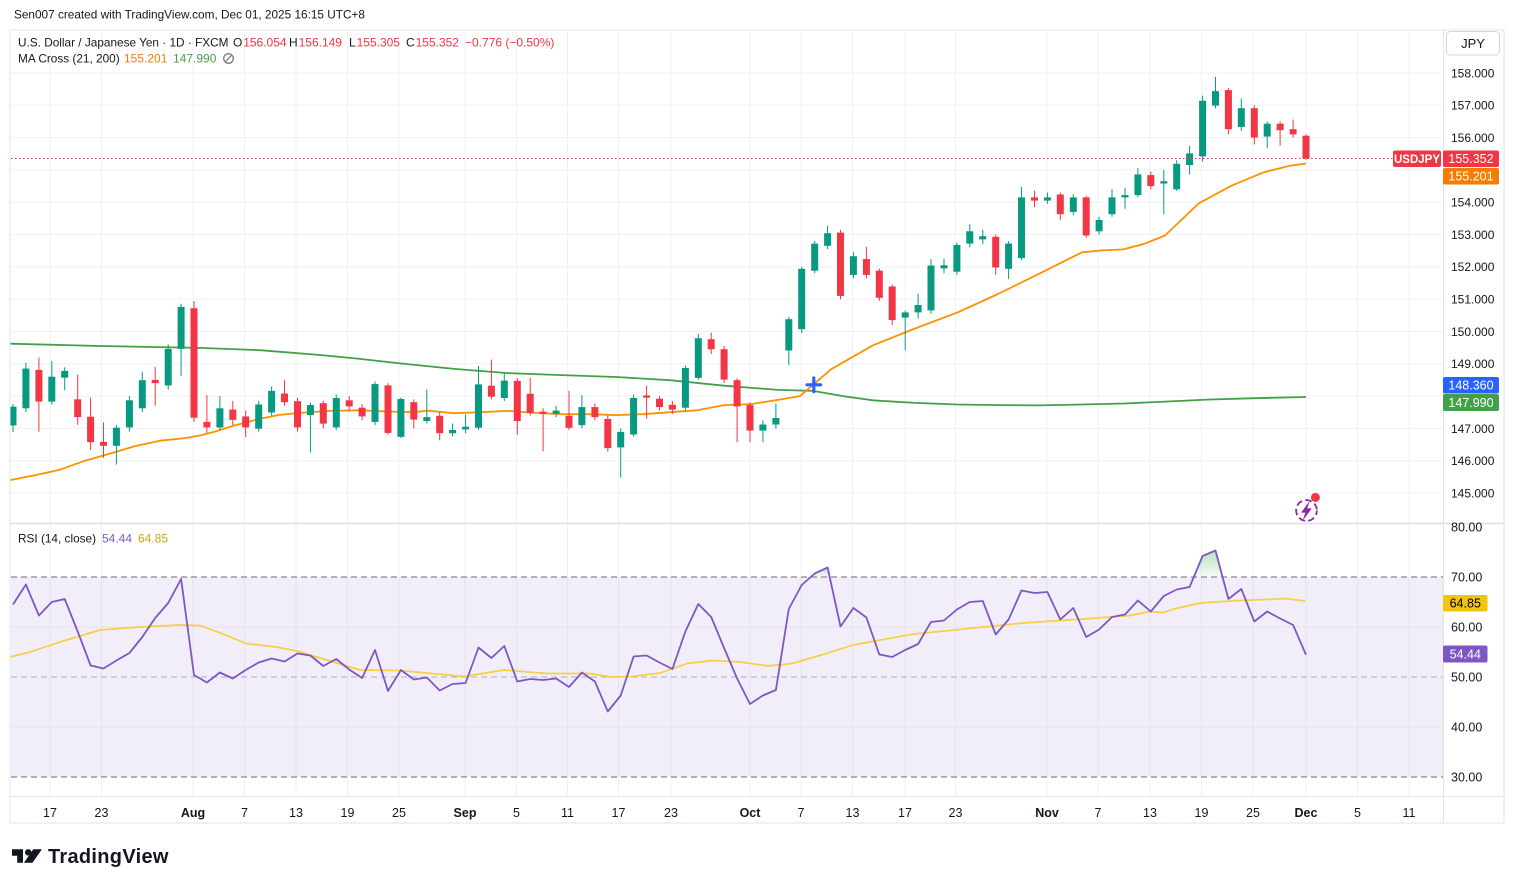  Describe the element at coordinates (1306, 813) in the screenshot. I see `svg-text: Dec` at that location.